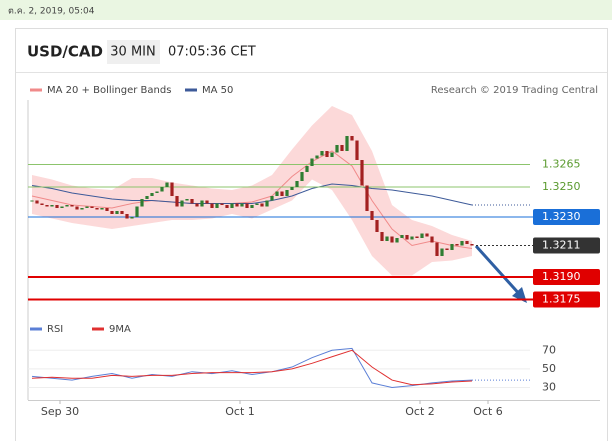  Describe the element at coordinates (240, 411) in the screenshot. I see `x-tick-label: Oct 1` at that location.